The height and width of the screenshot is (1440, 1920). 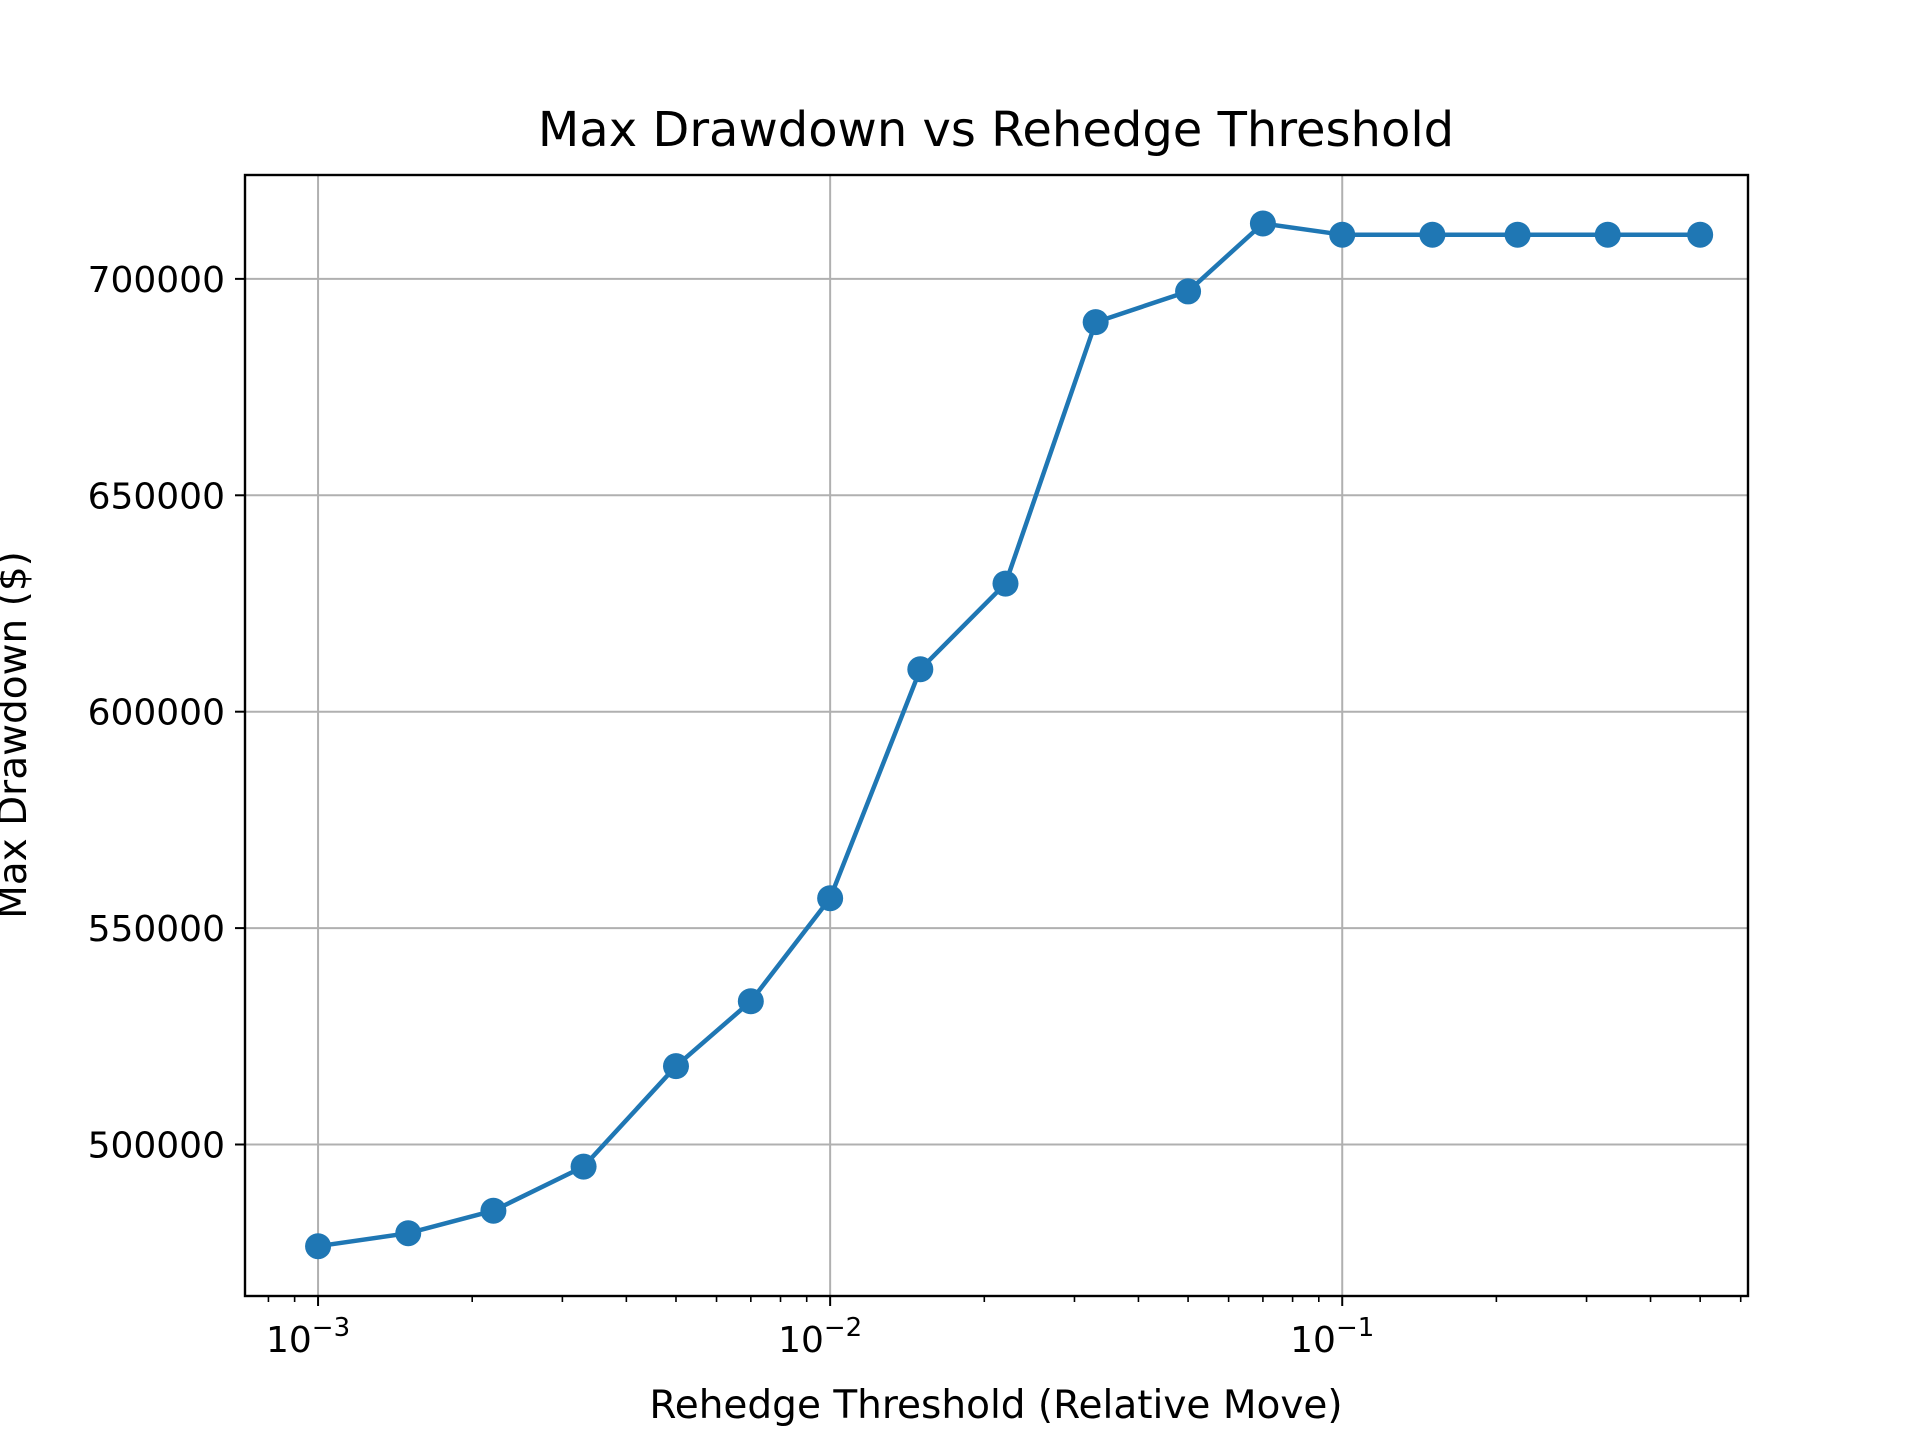 I want to click on y-tick-label: 650000, so click(x=156, y=496).